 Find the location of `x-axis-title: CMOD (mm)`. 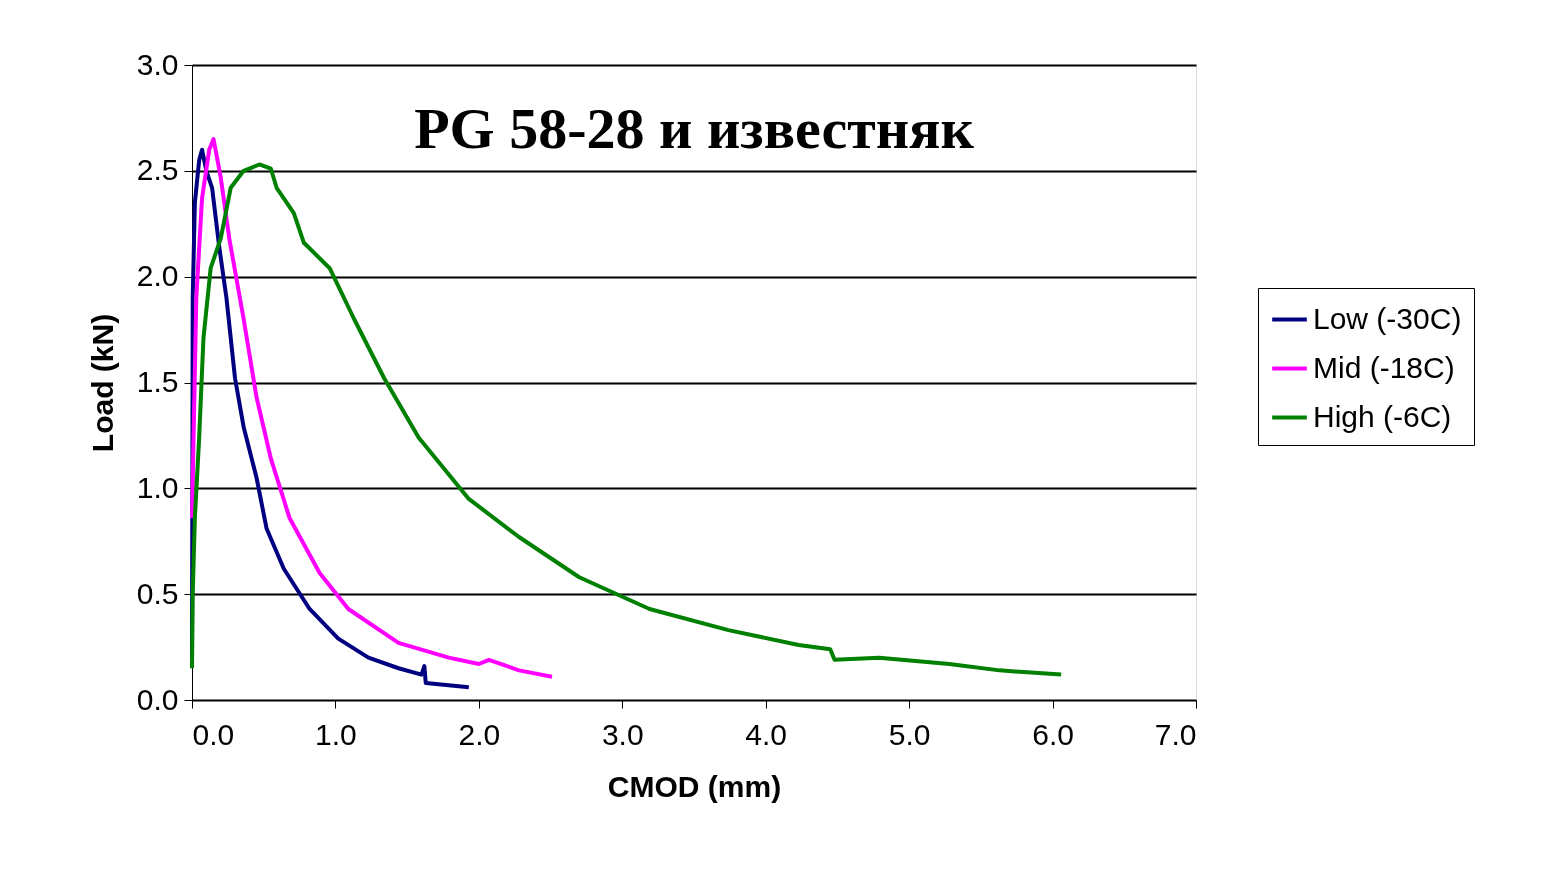

x-axis-title: CMOD (mm) is located at coordinates (694, 786).